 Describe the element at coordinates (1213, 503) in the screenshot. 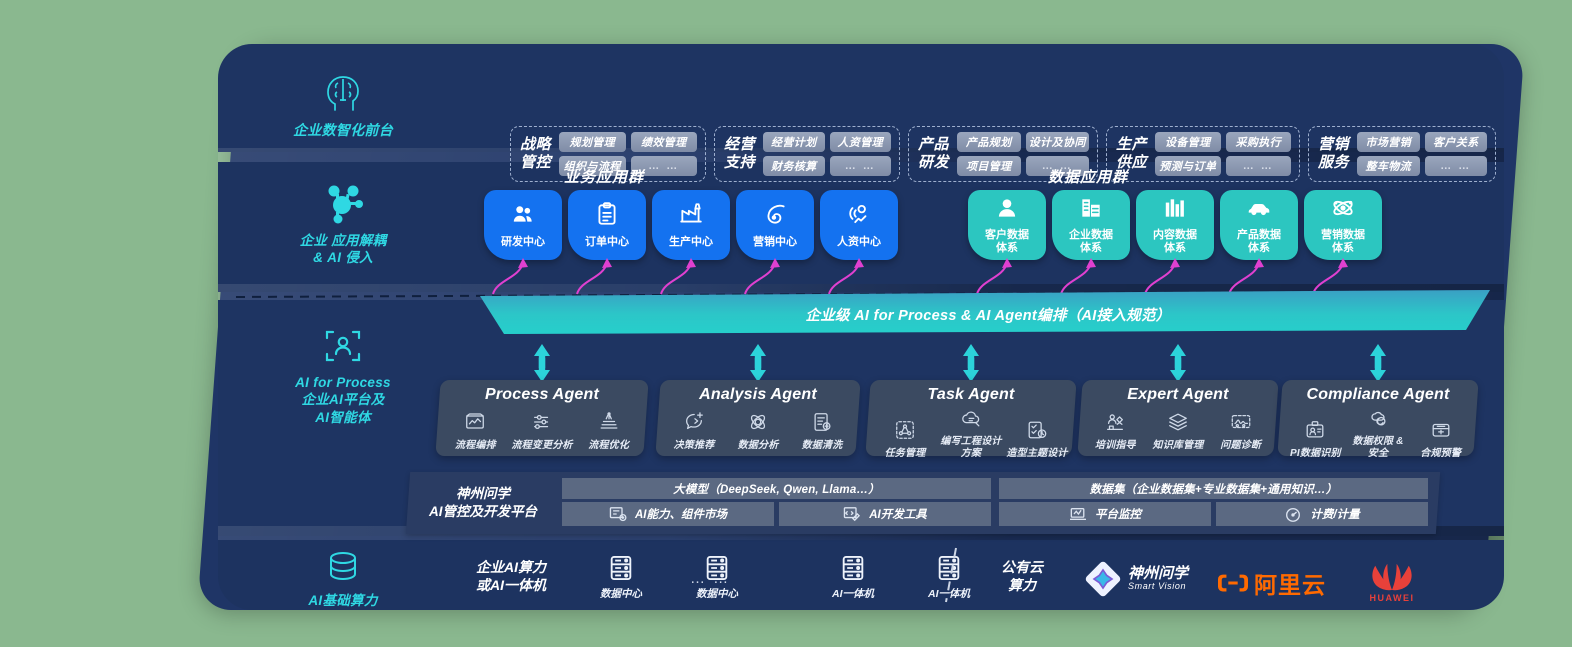

I see `platform-right-col: 数据集（企业数据集+专业数据集+通用知识…） 平台监控` at that location.